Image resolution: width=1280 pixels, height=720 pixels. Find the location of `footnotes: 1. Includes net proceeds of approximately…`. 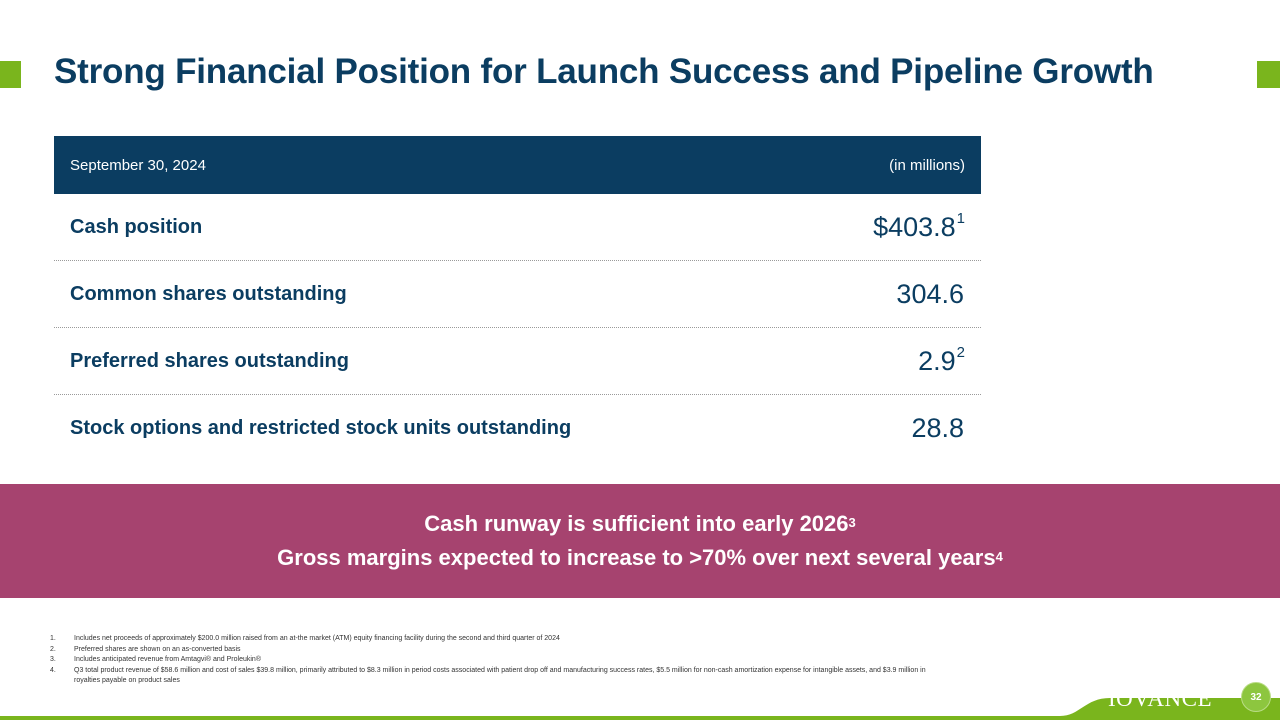

footnotes: 1. Includes net proceeds of approximately… is located at coordinates (500, 660).